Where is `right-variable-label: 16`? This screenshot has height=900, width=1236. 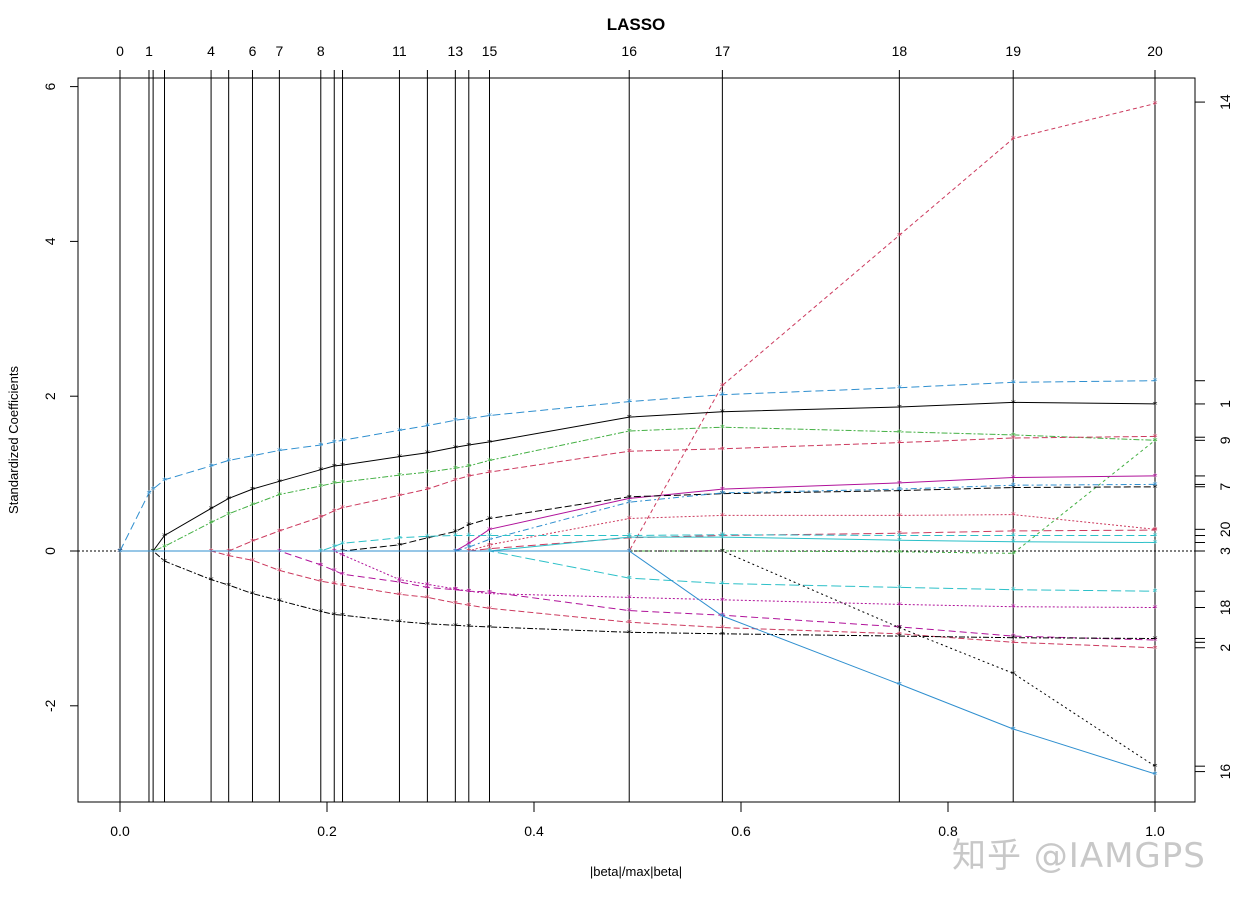 right-variable-label: 16 is located at coordinates (1225, 772).